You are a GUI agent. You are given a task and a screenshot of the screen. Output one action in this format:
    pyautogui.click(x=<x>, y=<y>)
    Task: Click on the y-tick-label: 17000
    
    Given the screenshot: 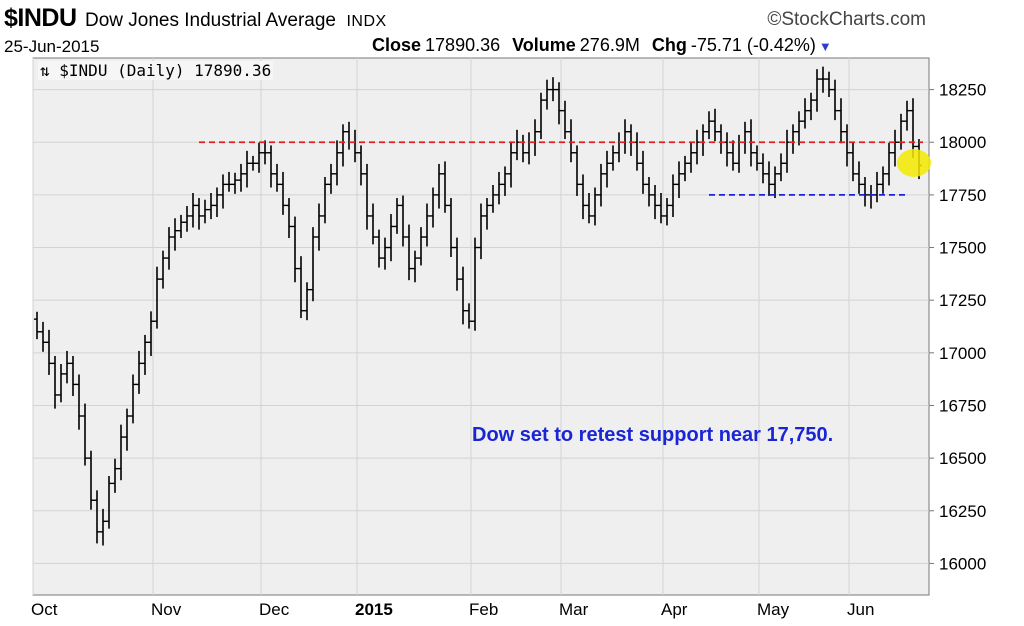 What is the action you would take?
    pyautogui.click(x=962, y=353)
    